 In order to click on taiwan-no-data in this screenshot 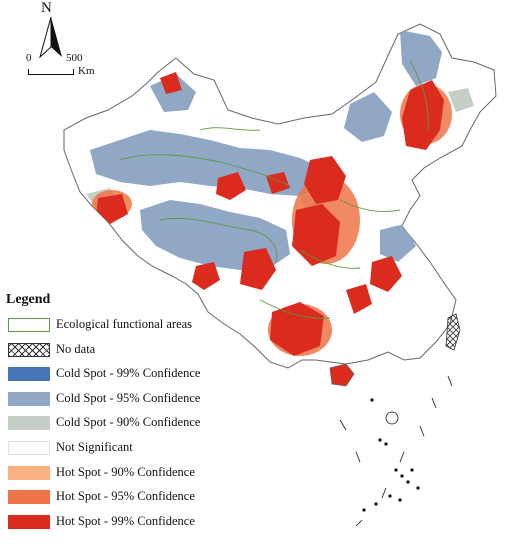, I will do `click(453, 332)`.